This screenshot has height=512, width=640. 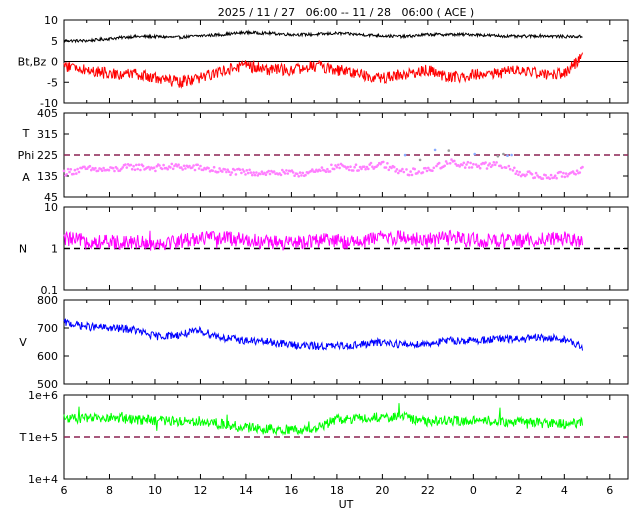 I want to click on y-tick-label: 700, so click(x=47, y=328).